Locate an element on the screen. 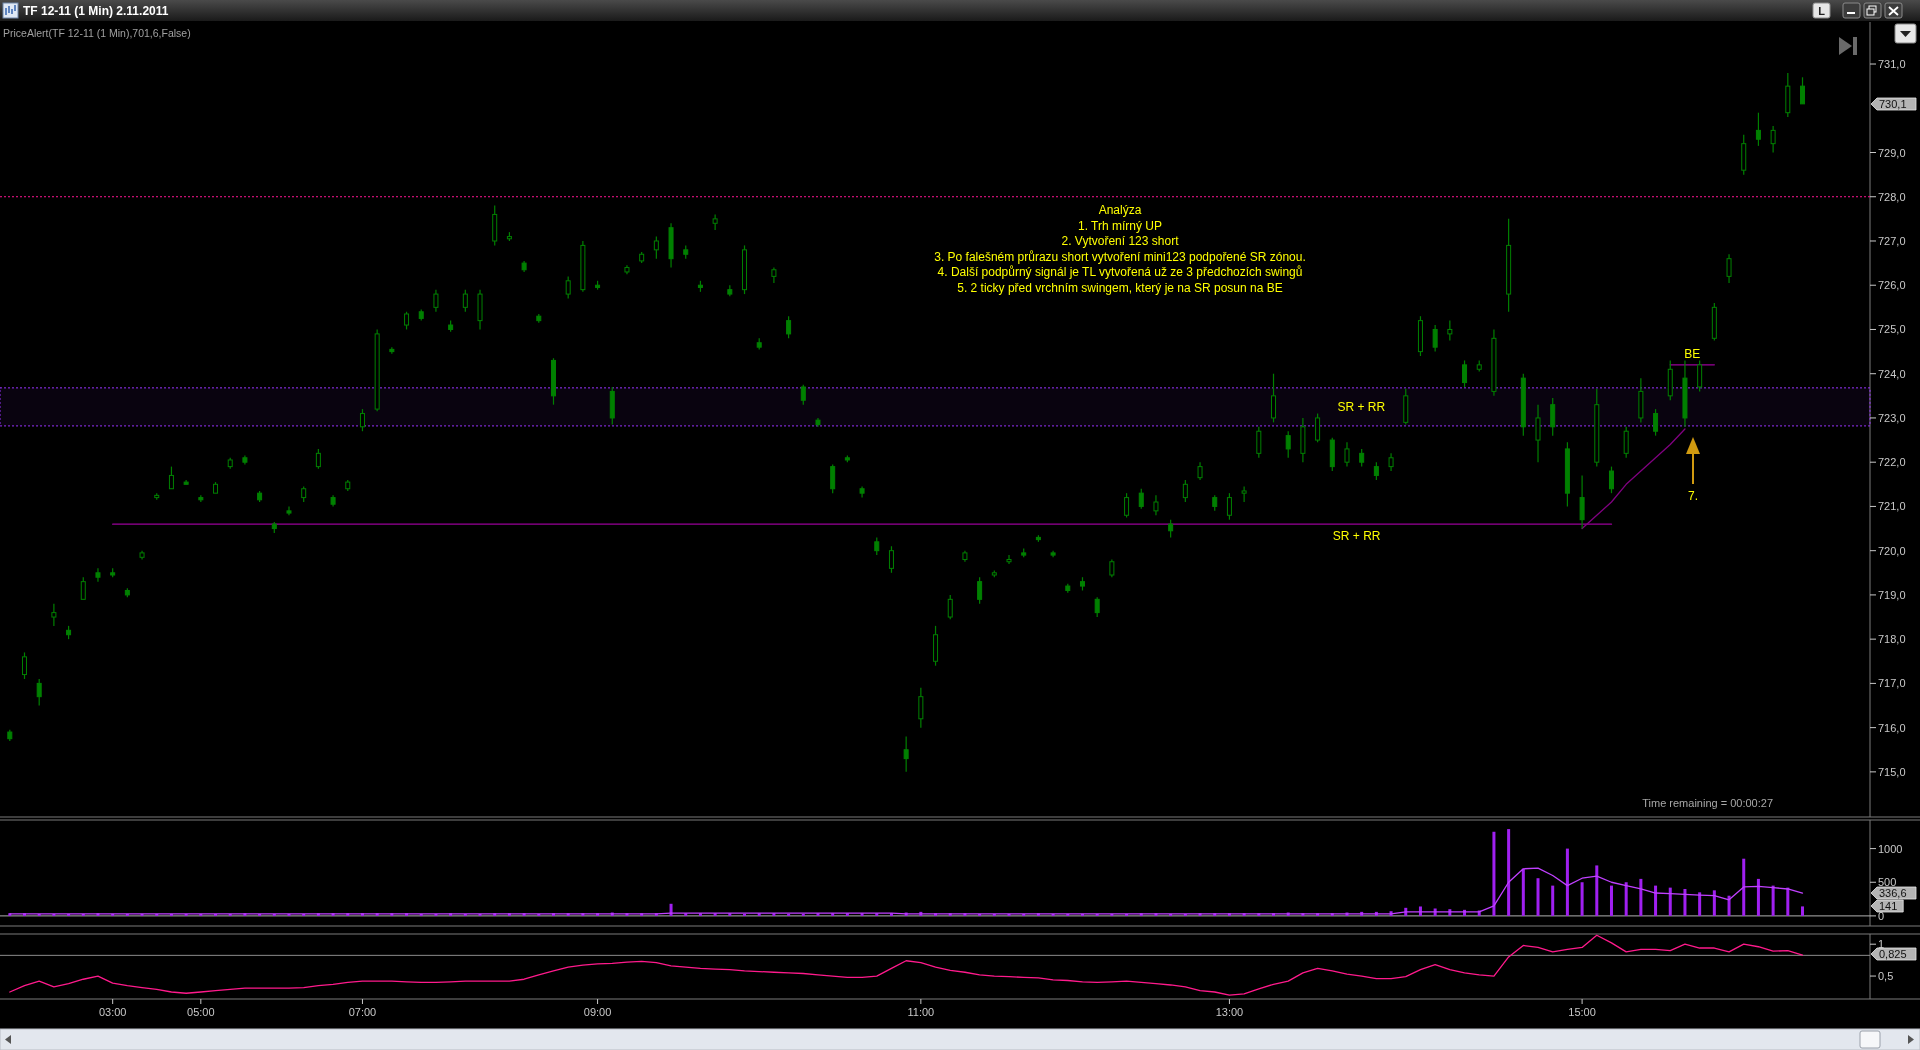 This screenshot has width=1920, height=1050. y-tick-label: 500 is located at coordinates (1887, 882).